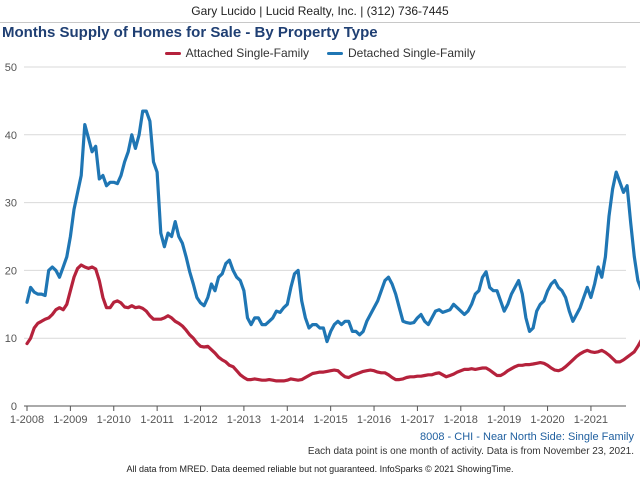  Describe the element at coordinates (287, 420) in the screenshot. I see `x-tick-label: 1-2014` at that location.